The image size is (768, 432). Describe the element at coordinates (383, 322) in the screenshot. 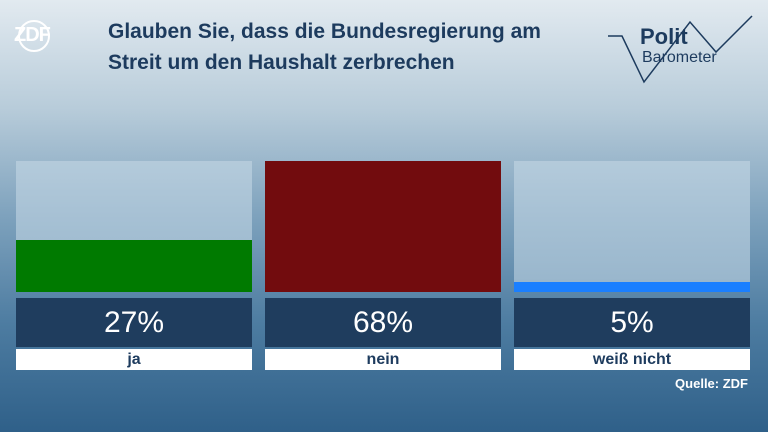

I see `value-label: 68%` at that location.